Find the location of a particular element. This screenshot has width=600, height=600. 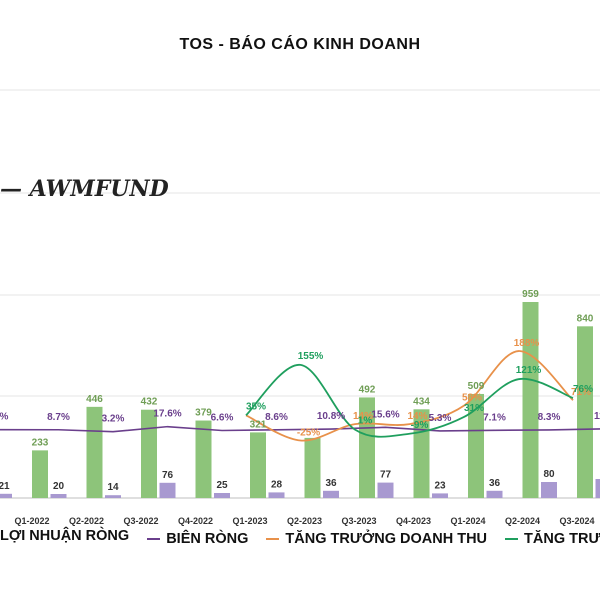

revenue-growth-label-2: 14% is located at coordinates (363, 416).